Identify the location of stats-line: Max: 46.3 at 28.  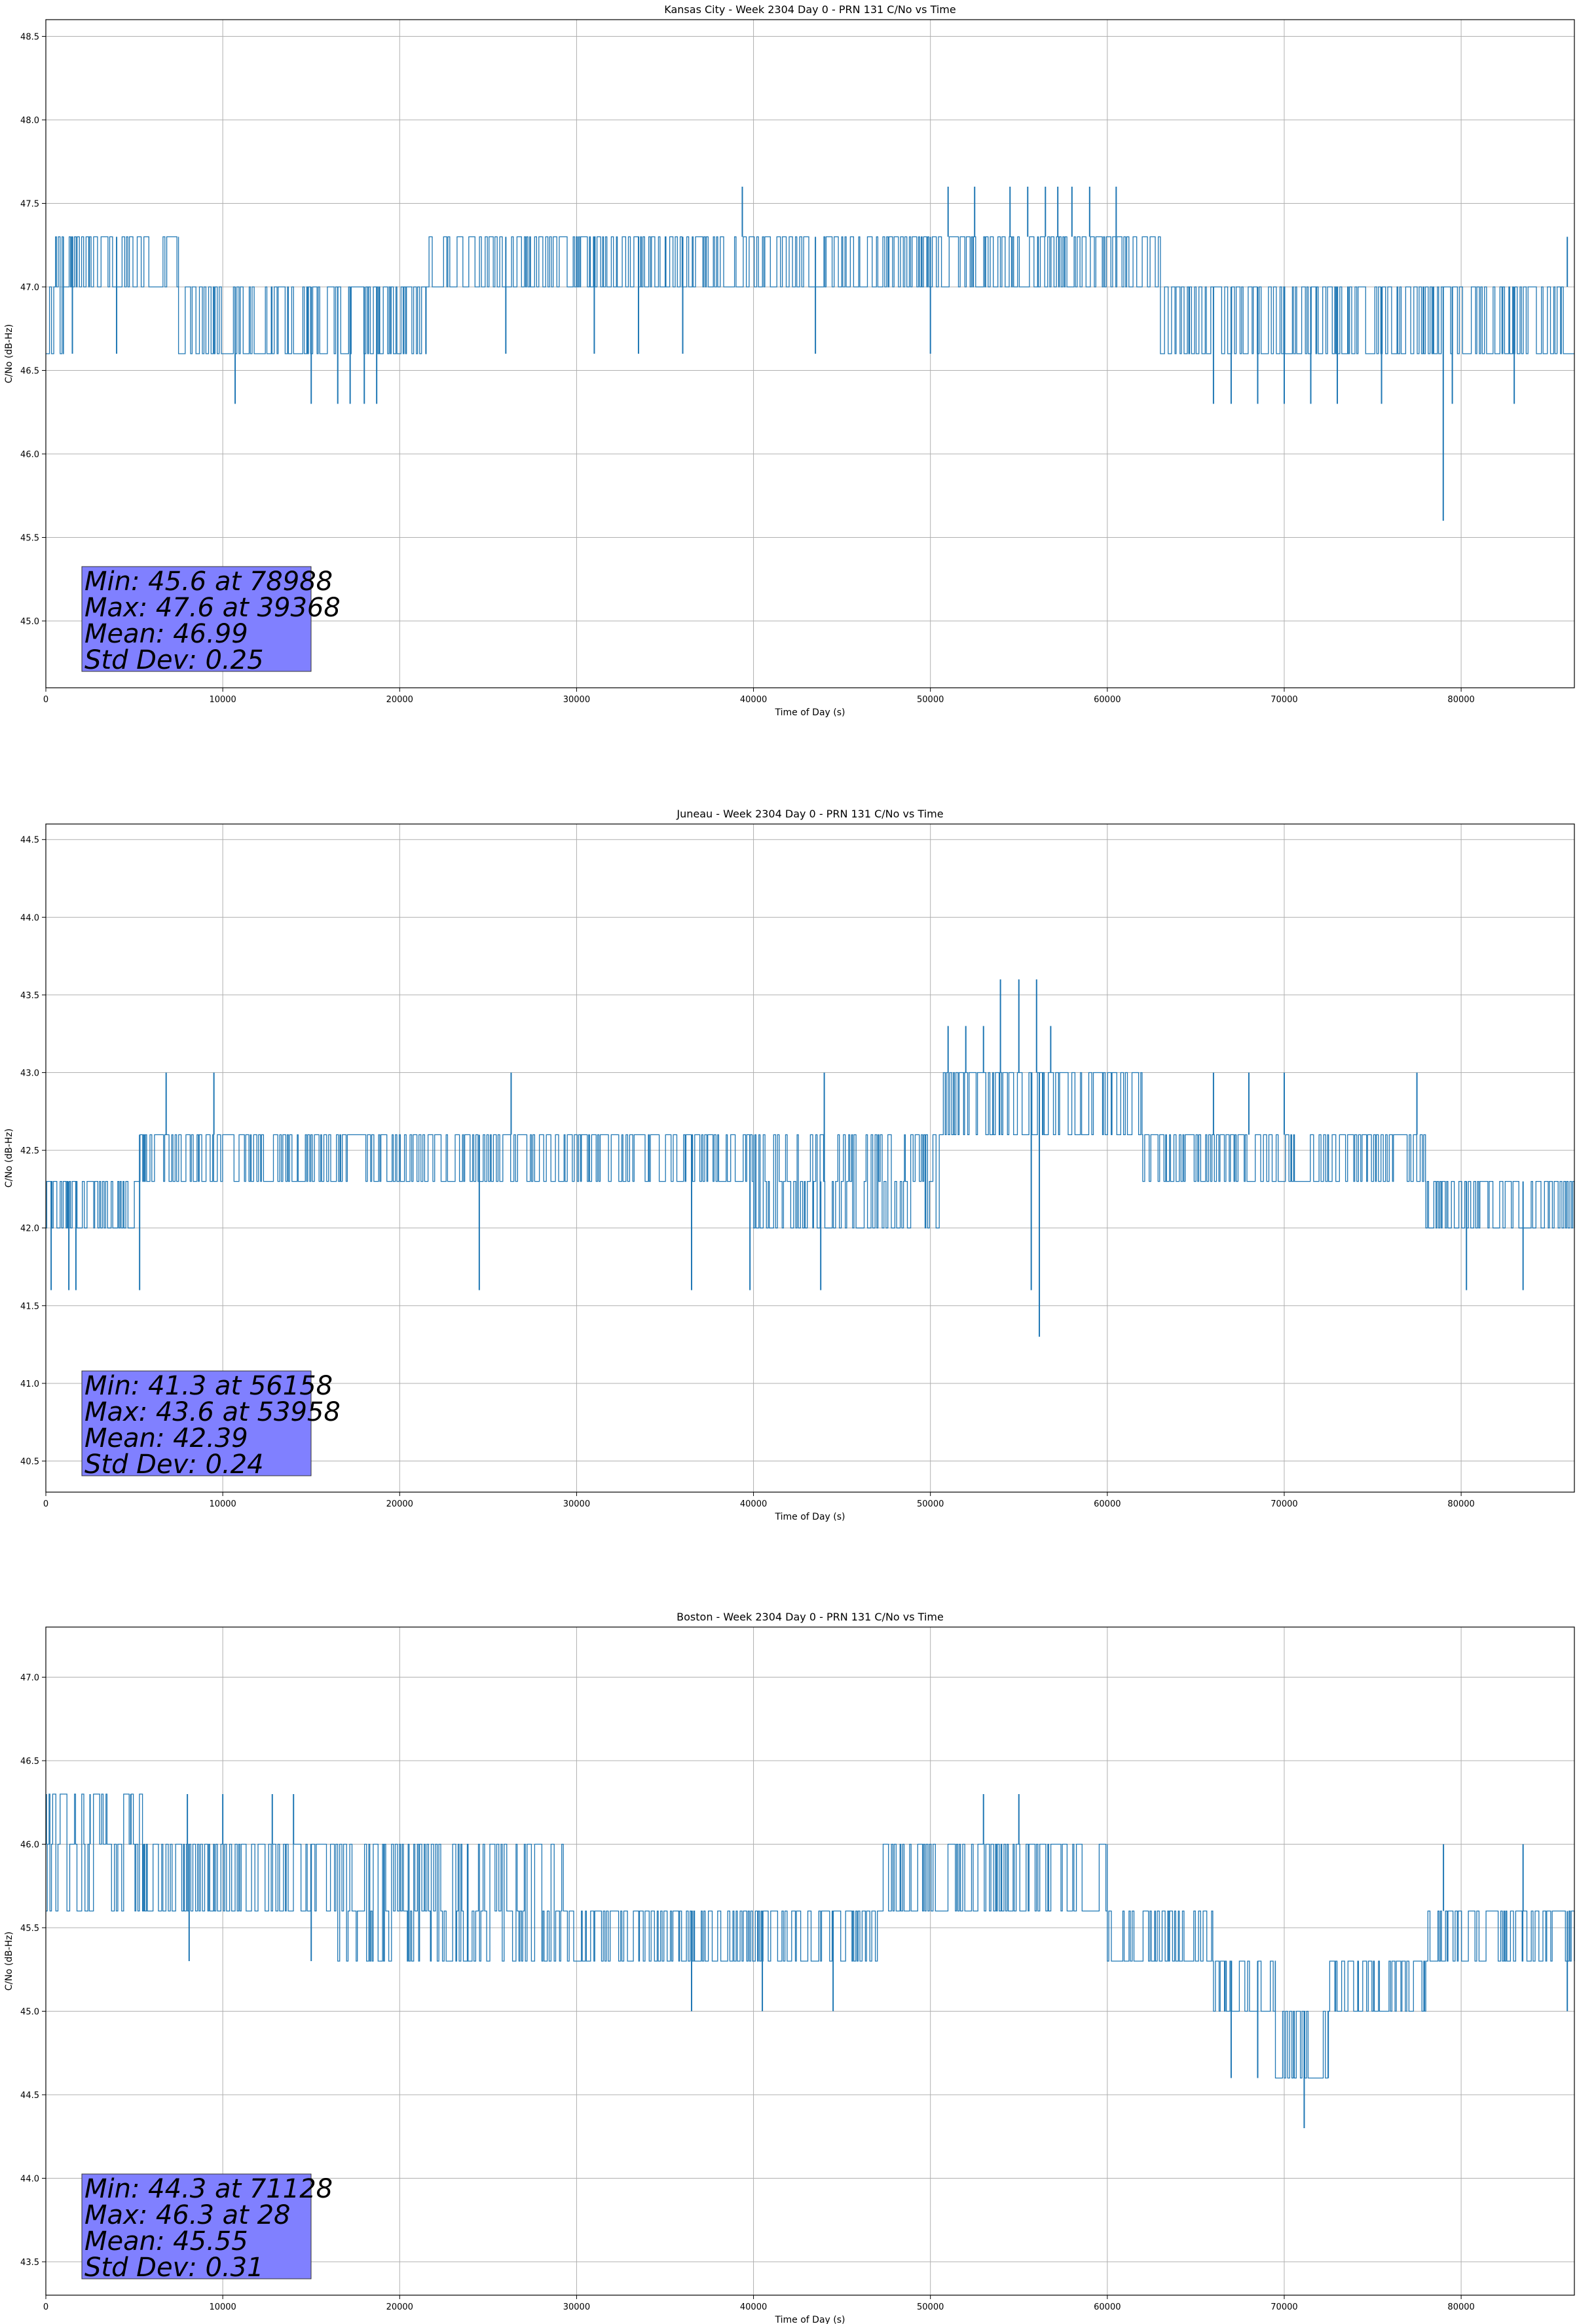
(187, 2215).